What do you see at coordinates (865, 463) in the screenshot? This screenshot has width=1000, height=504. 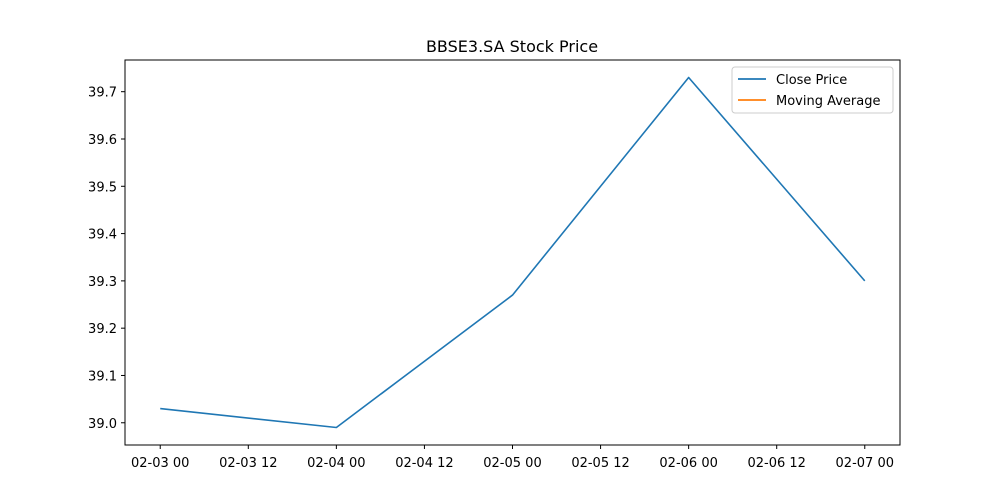 I see `x-tick-label: 02-07 00` at bounding box center [865, 463].